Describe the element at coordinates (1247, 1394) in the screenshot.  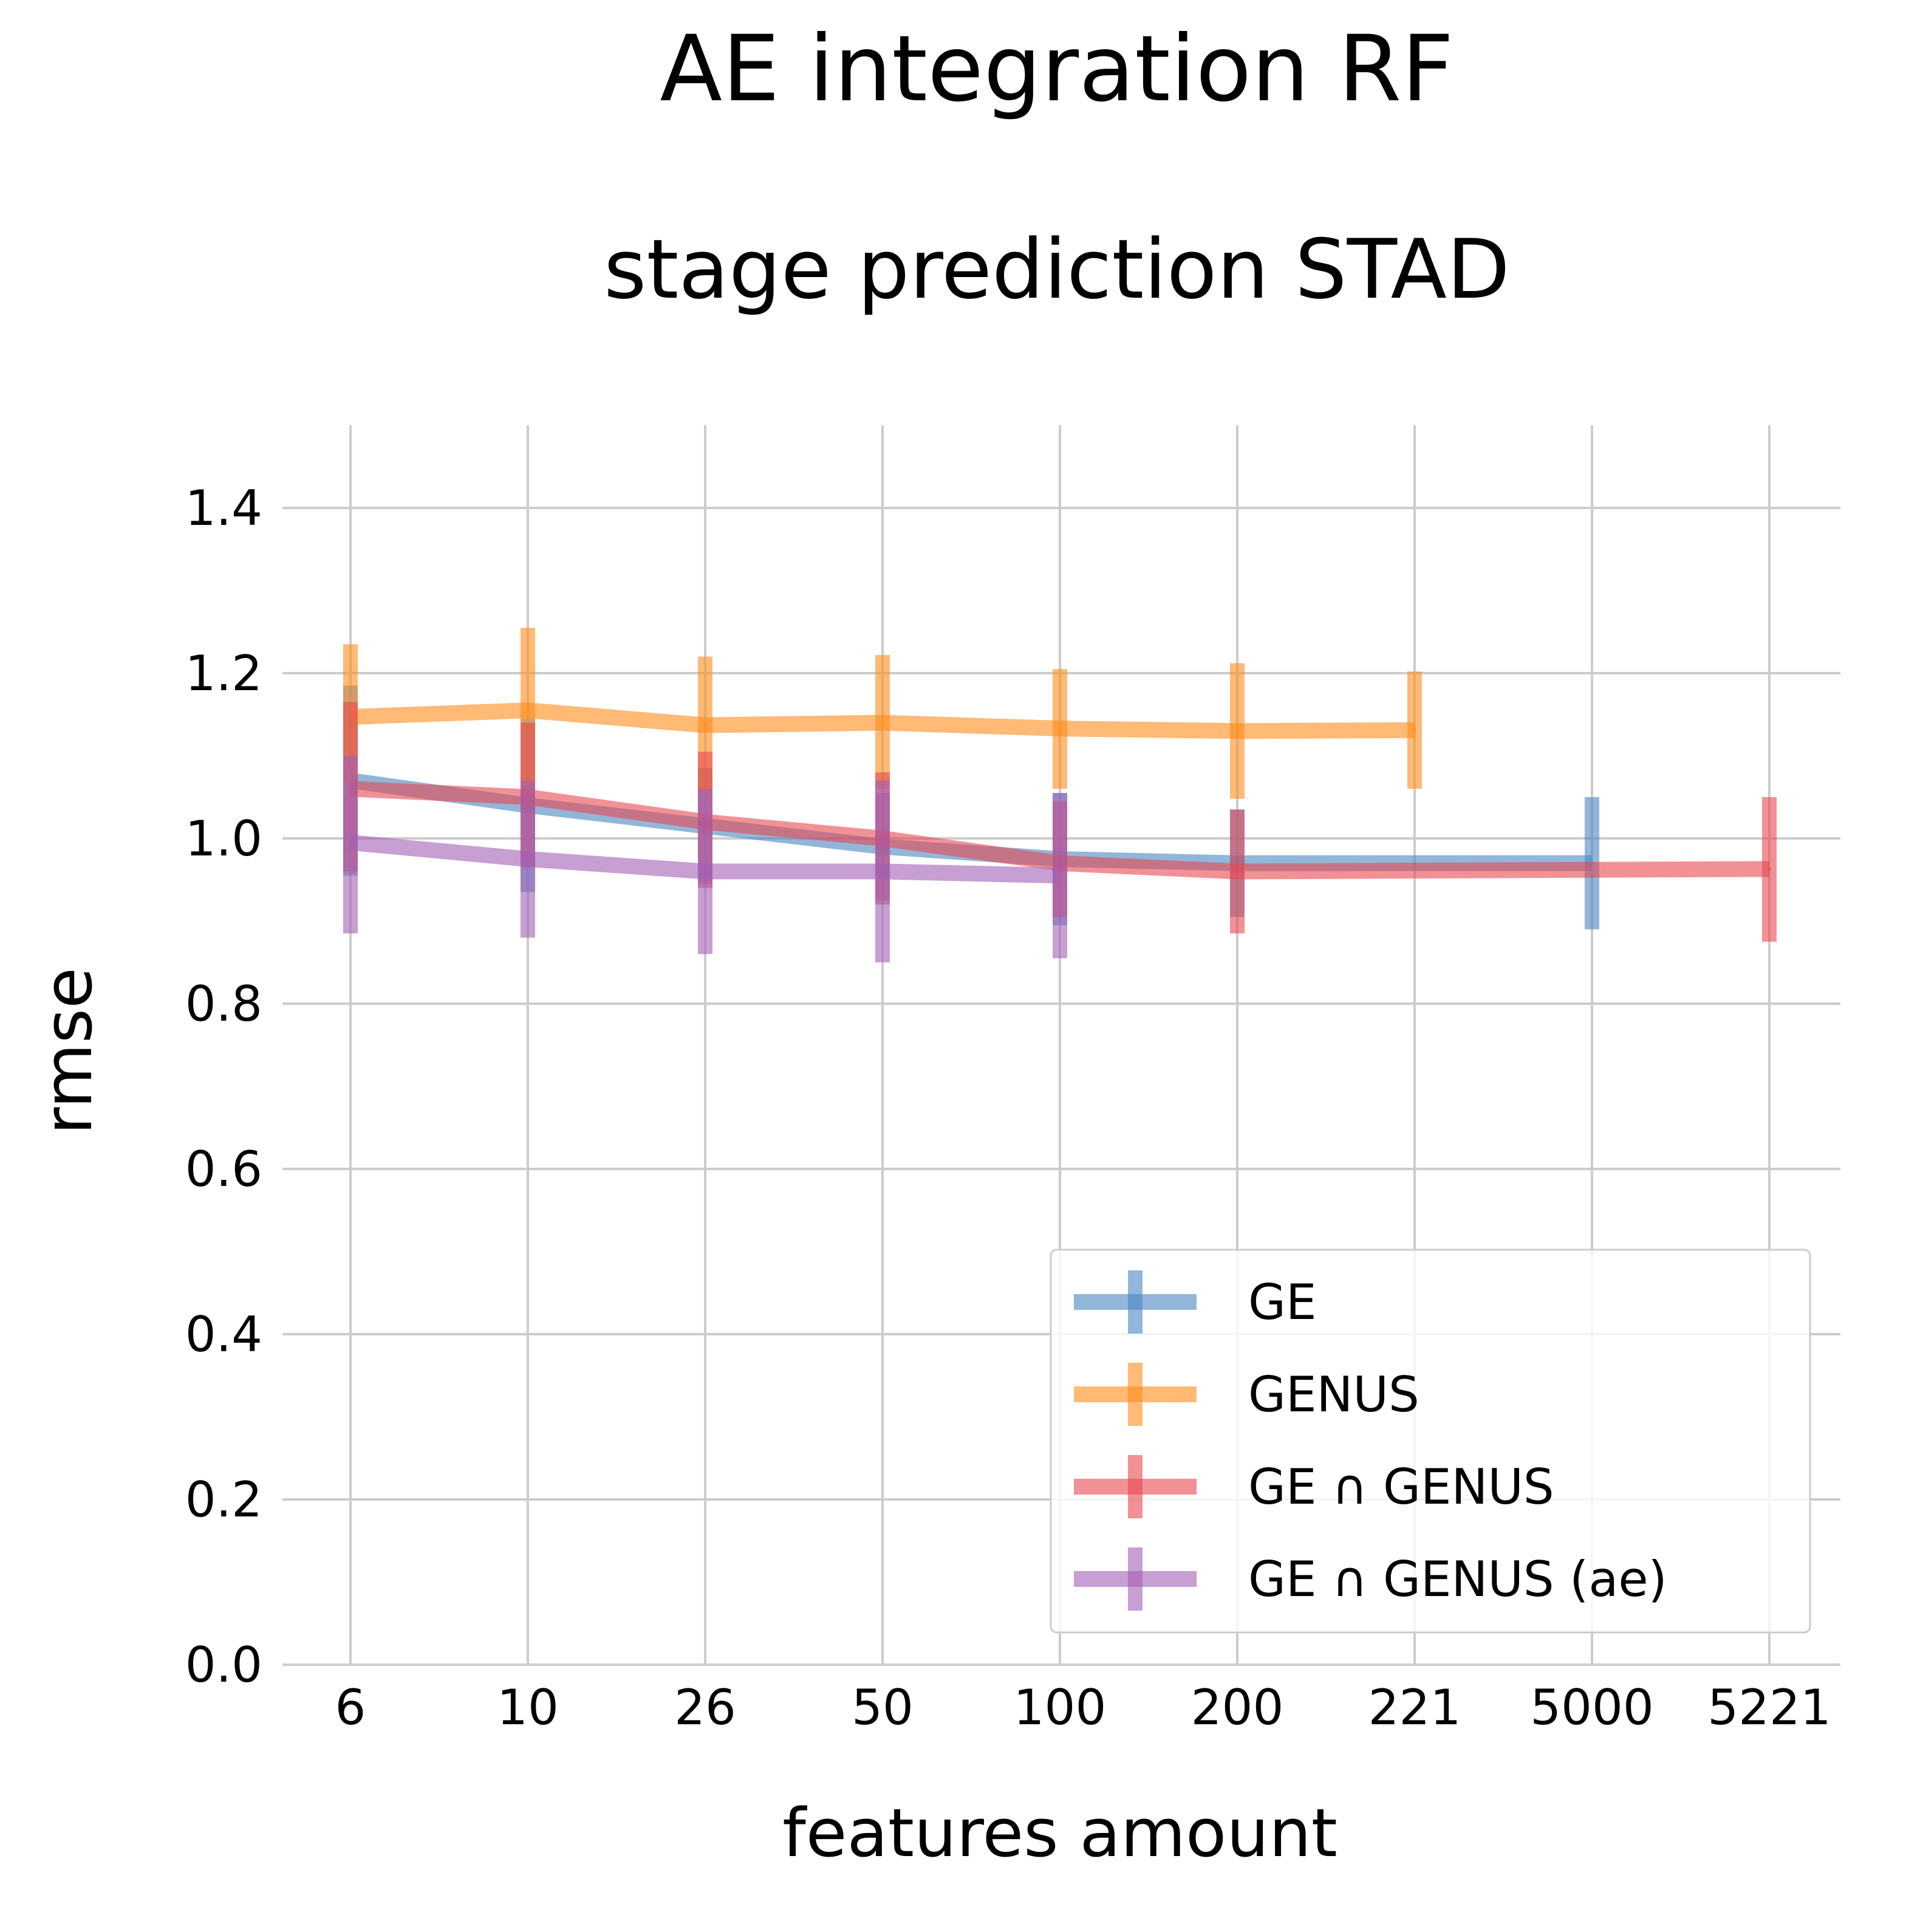
I see `legend-item: GENUS` at that location.